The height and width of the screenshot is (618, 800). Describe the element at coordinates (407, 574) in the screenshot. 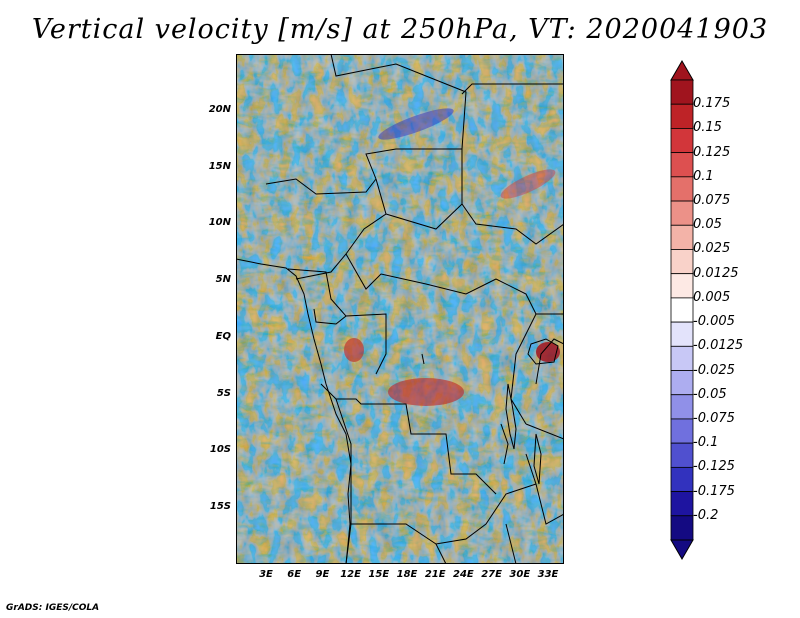

I see `longitude-label: 18E` at that location.